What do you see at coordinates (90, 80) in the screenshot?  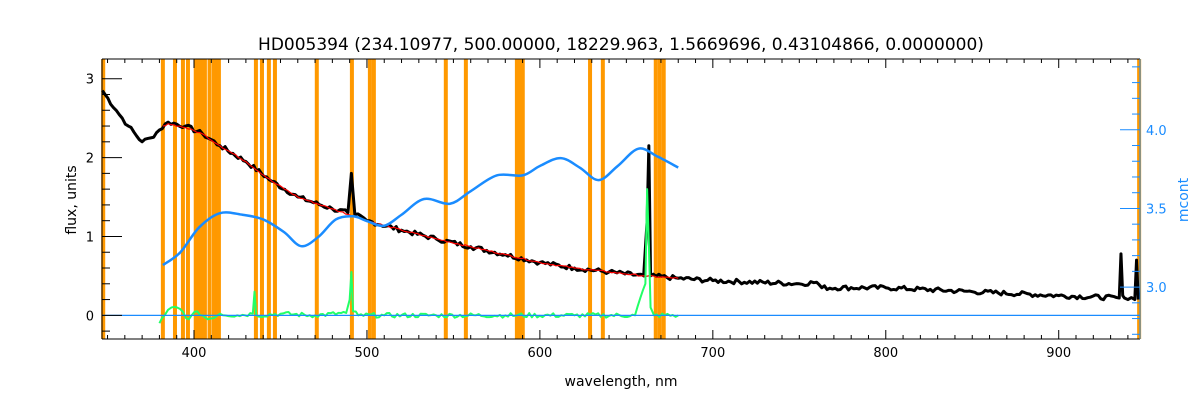 I see `y-tick-label: 3` at bounding box center [90, 80].